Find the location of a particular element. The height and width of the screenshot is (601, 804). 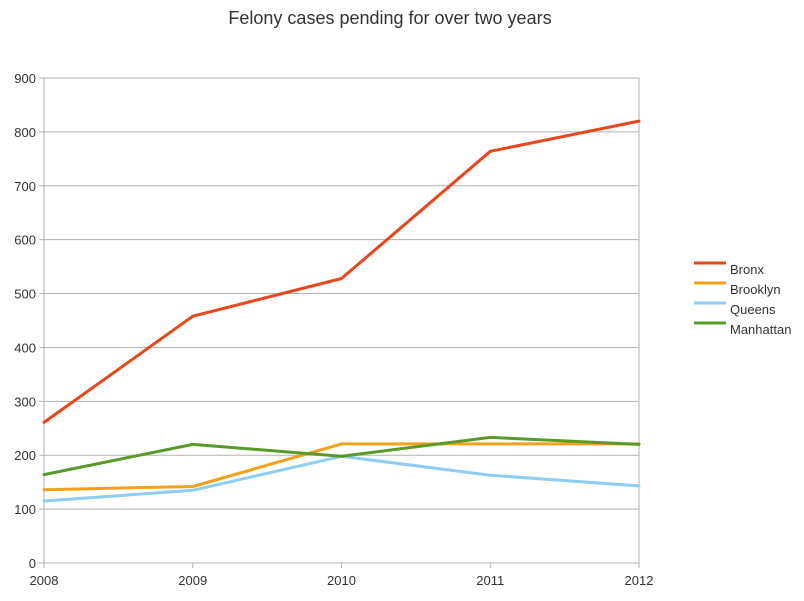

legend-label-brooklyn: Brooklyn is located at coordinates (755, 289).